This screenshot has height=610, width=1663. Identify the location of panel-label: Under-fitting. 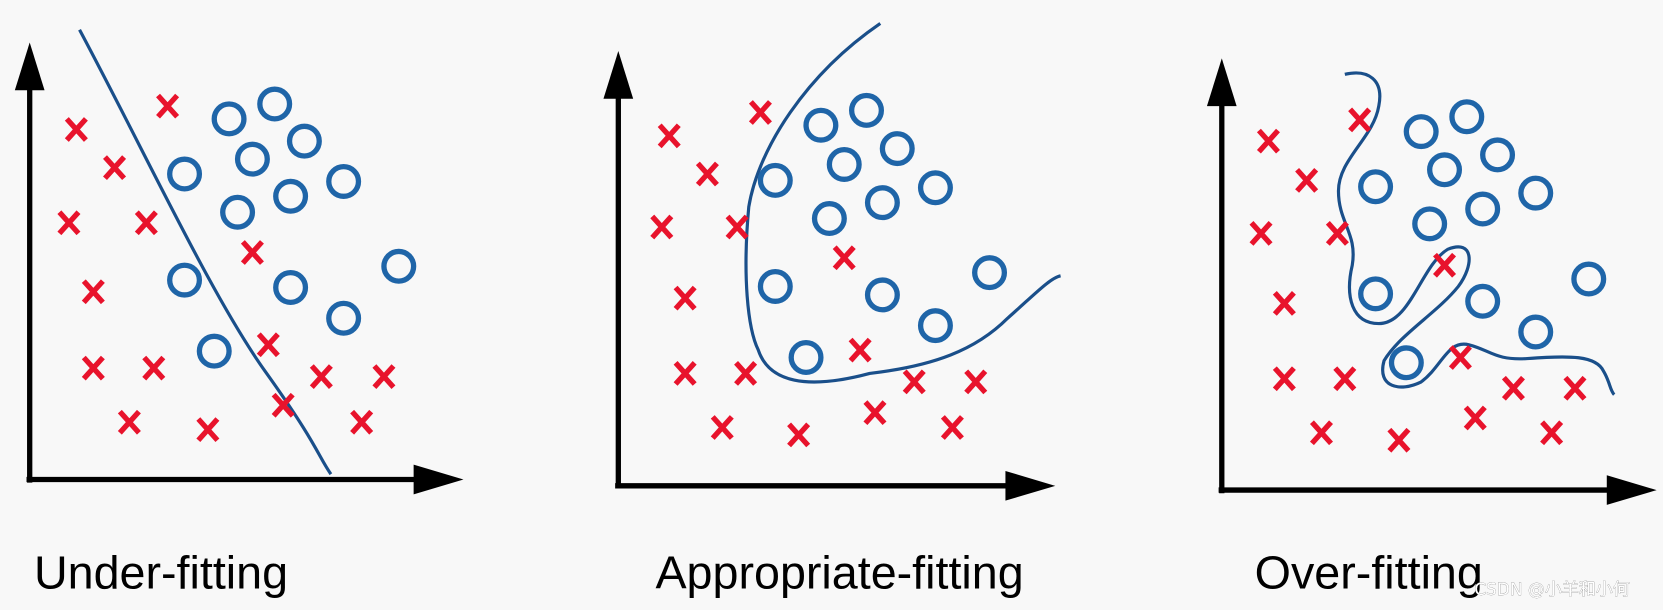
(161, 573).